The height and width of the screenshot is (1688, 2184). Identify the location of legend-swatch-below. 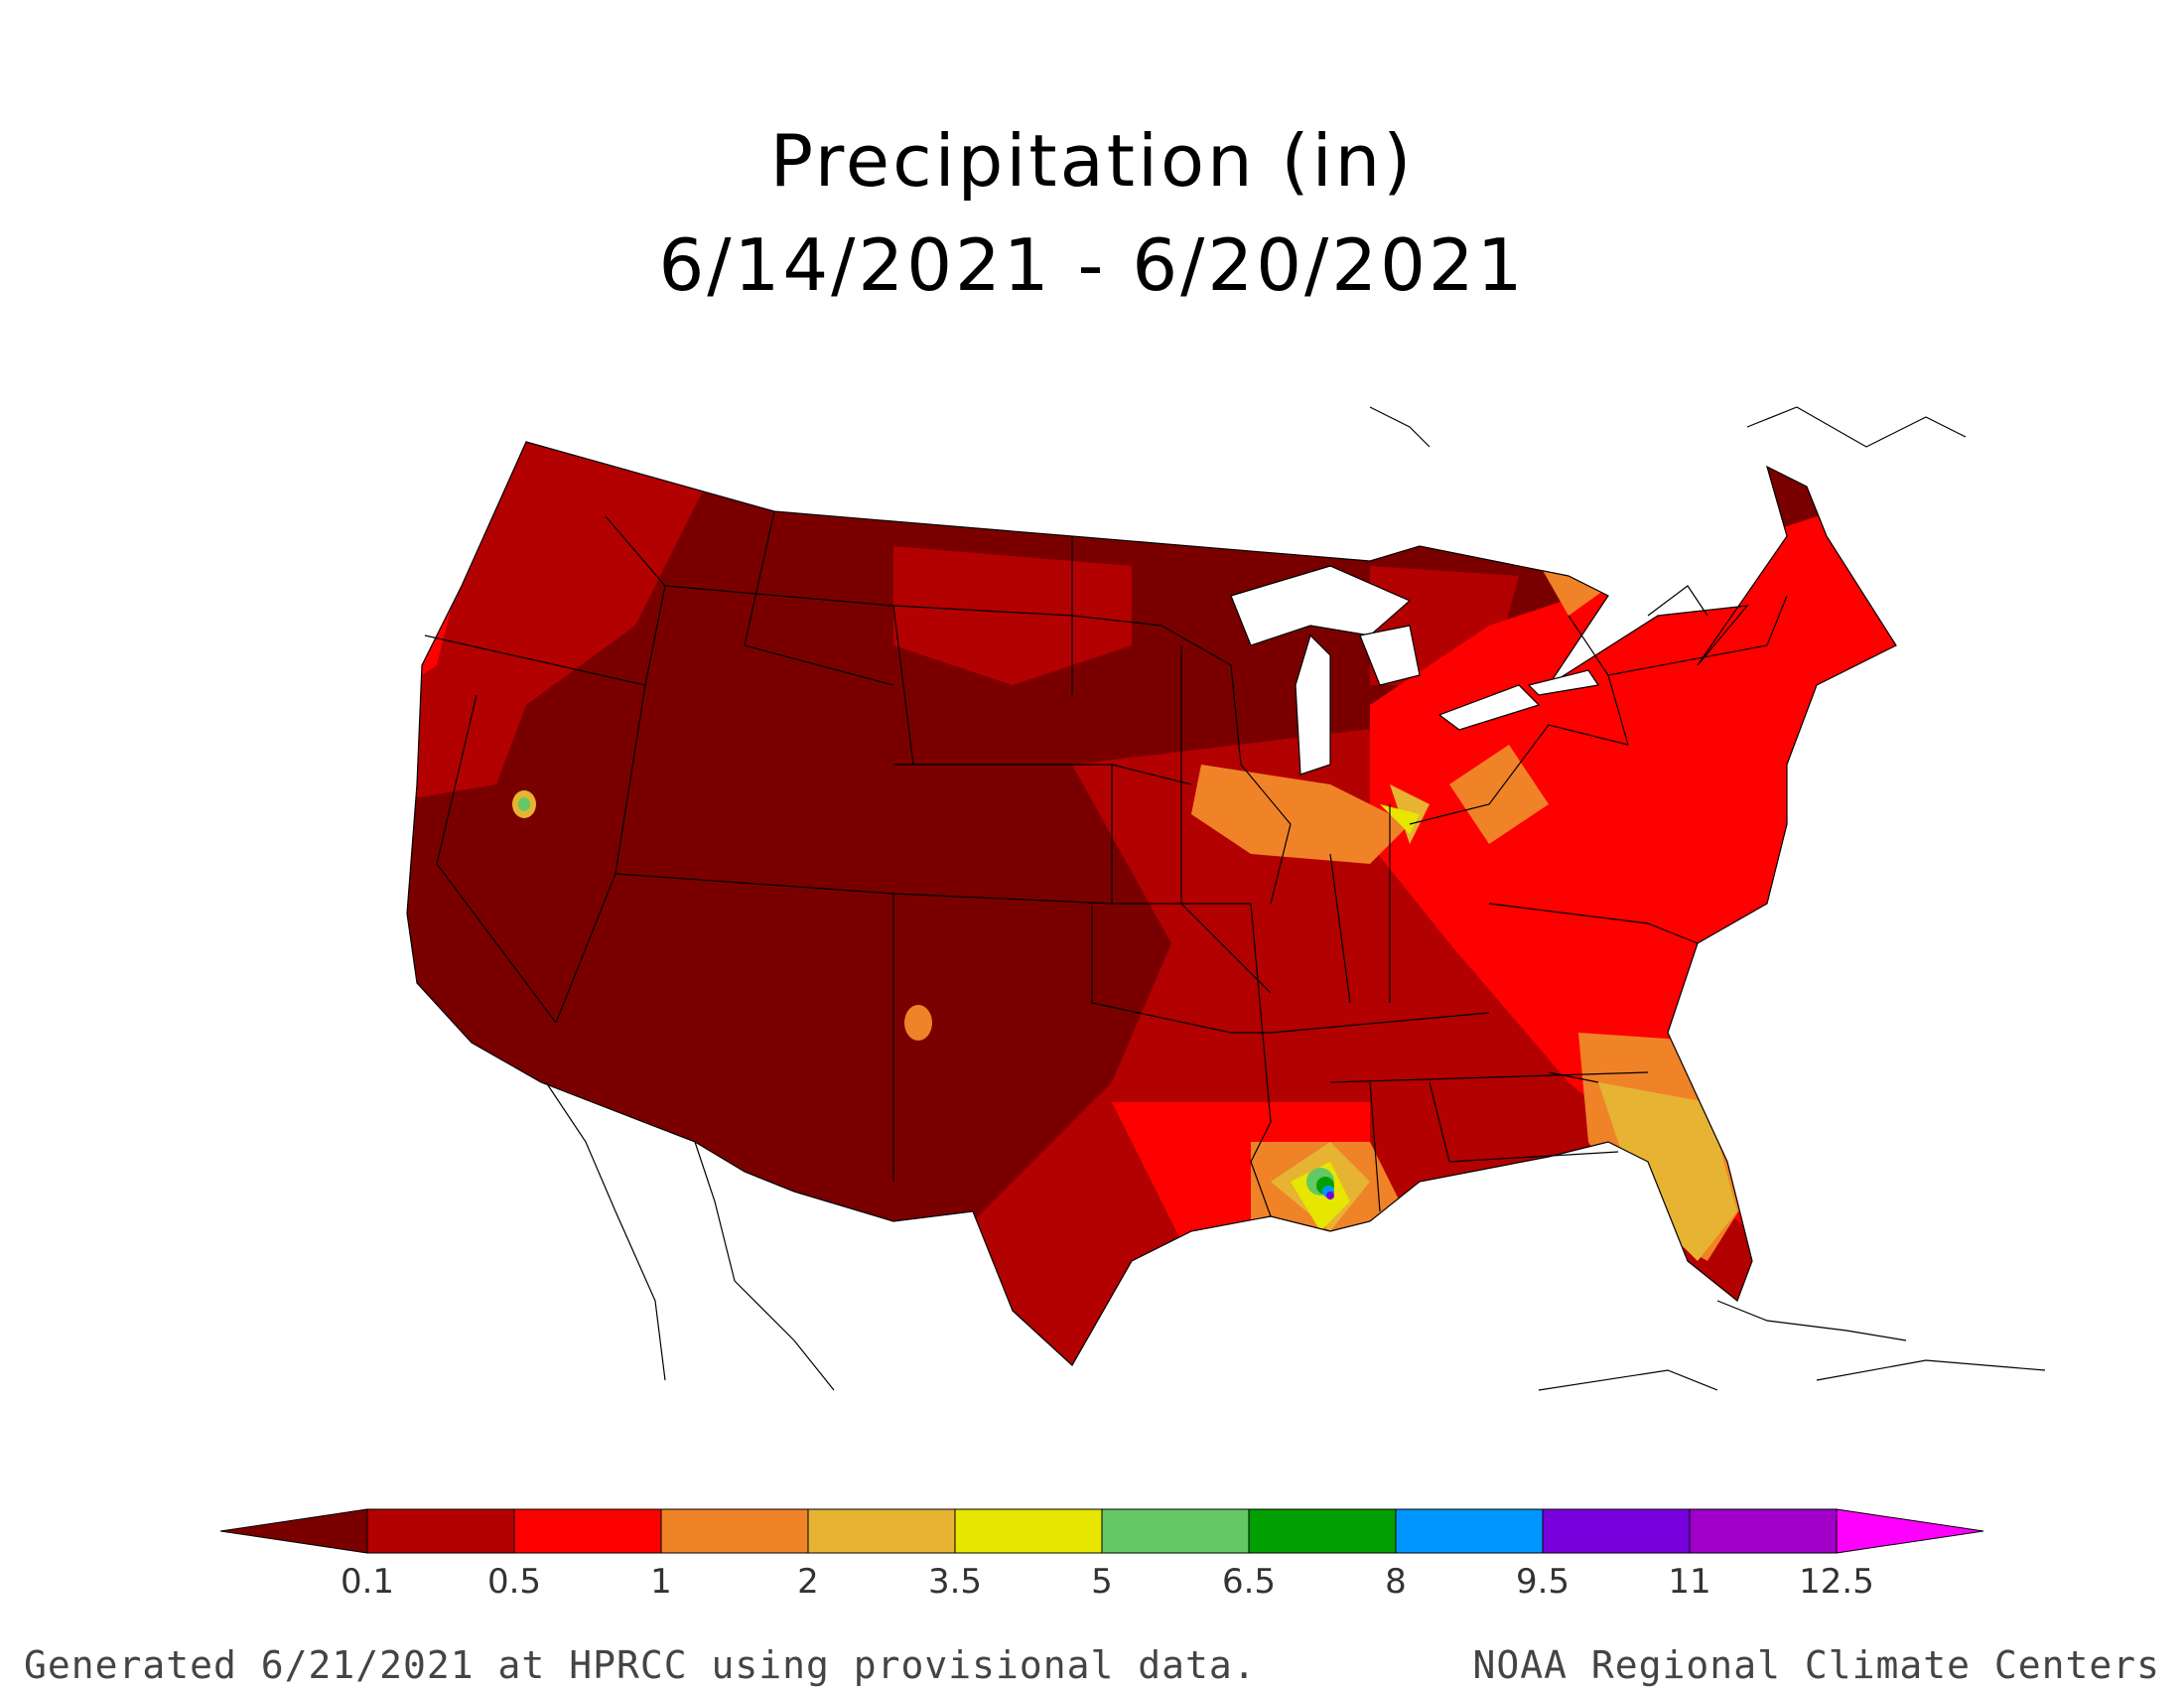
(293, 1531).